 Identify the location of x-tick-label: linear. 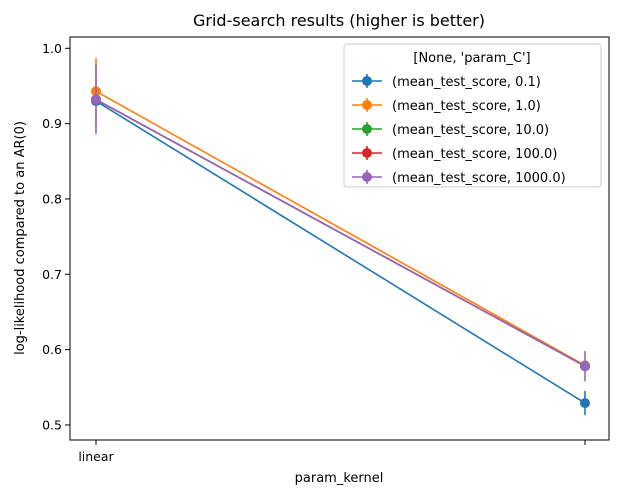
(96, 456).